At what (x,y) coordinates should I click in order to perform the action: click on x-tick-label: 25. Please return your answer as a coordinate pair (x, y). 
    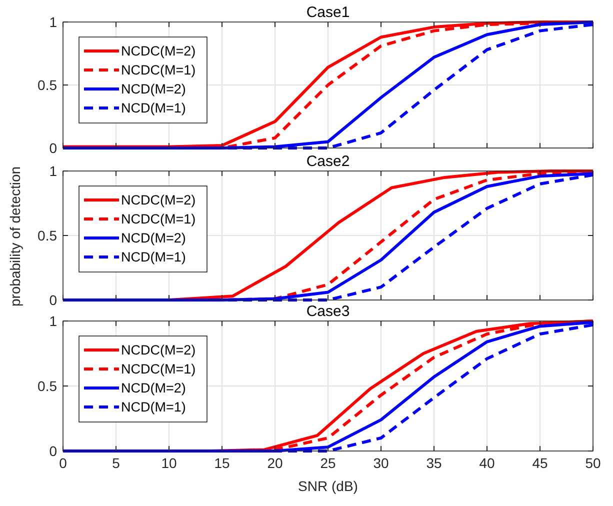
    Looking at the image, I should click on (328, 463).